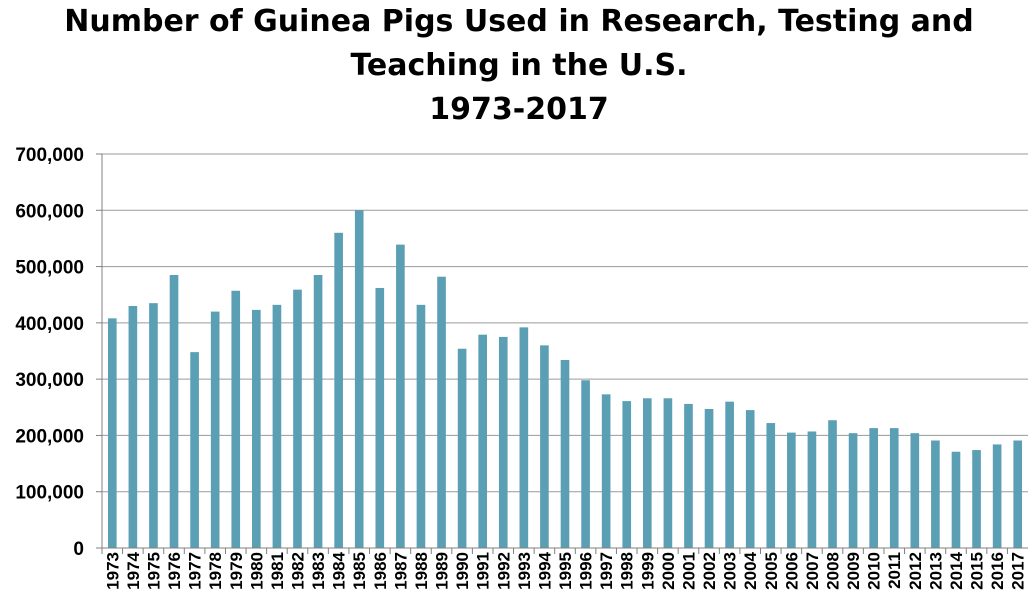 This screenshot has width=1028, height=612. I want to click on x-tick-label-1989: 1989, so click(442, 571).